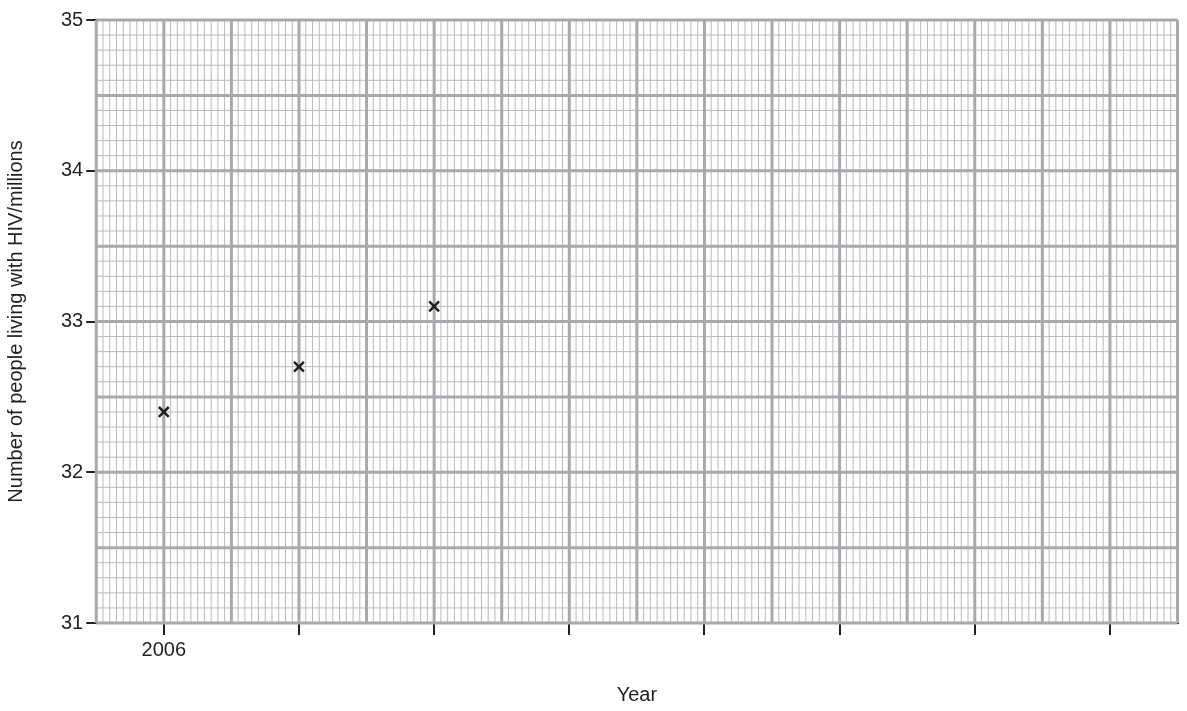 This screenshot has height=711, width=1187. Describe the element at coordinates (72, 320) in the screenshot. I see `y-tick-label: 33` at that location.